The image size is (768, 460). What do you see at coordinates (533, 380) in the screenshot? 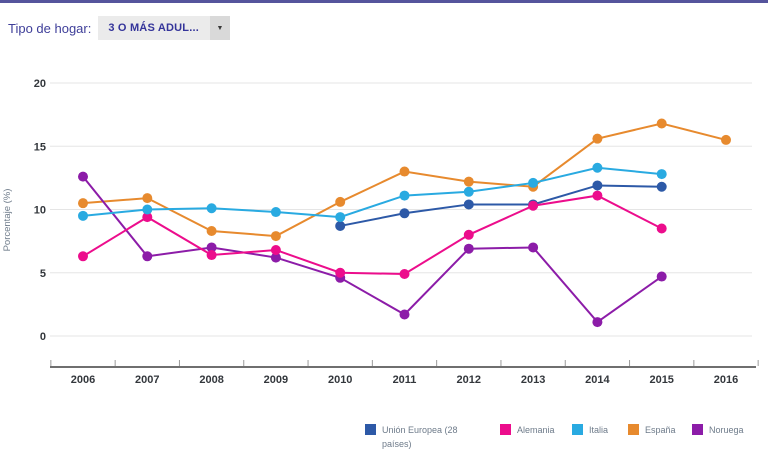
I see `x-tick-label: 2013` at bounding box center [533, 380].